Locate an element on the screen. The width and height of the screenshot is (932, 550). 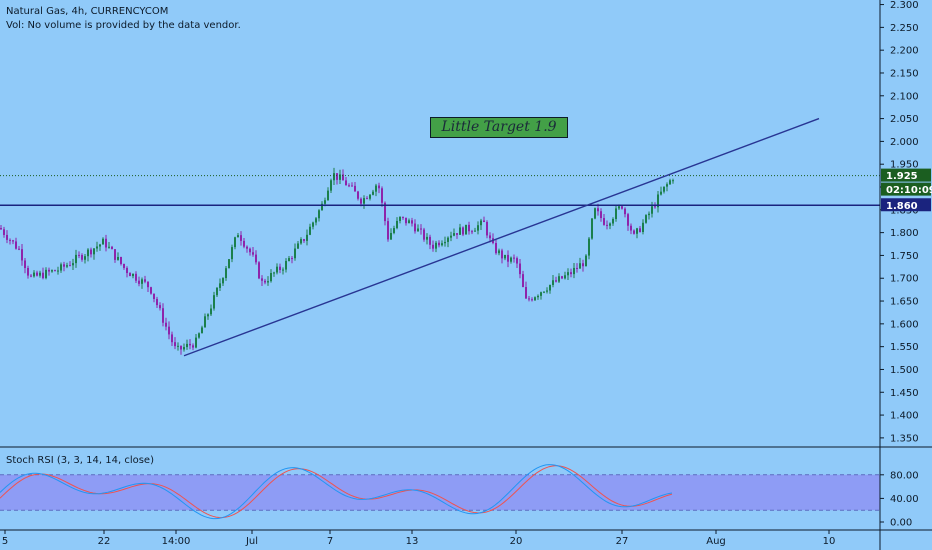
level-price-label-box is located at coordinates (906, 205).